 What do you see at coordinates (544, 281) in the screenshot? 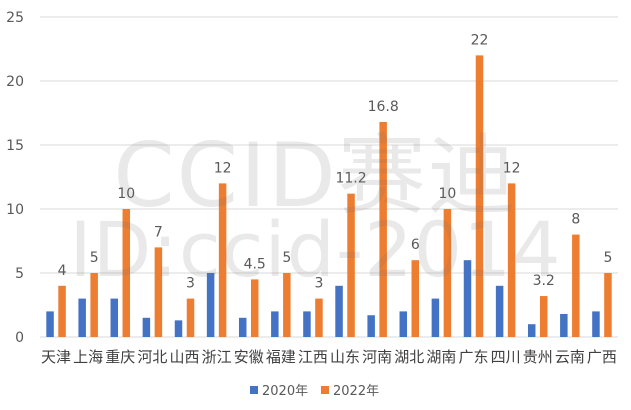
I see `data-label-2022: 3.2` at bounding box center [544, 281].